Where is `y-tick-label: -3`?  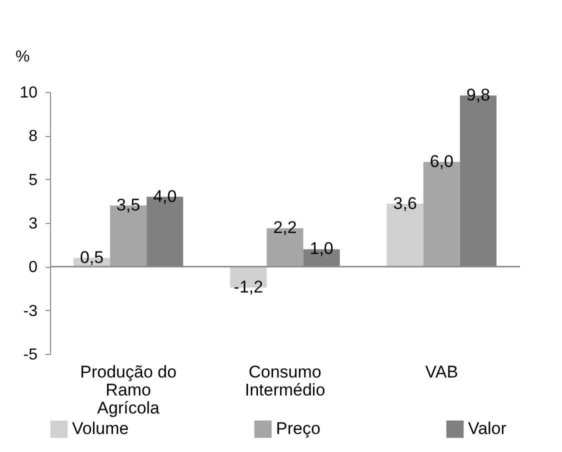
y-tick-label: -3 is located at coordinates (30, 311).